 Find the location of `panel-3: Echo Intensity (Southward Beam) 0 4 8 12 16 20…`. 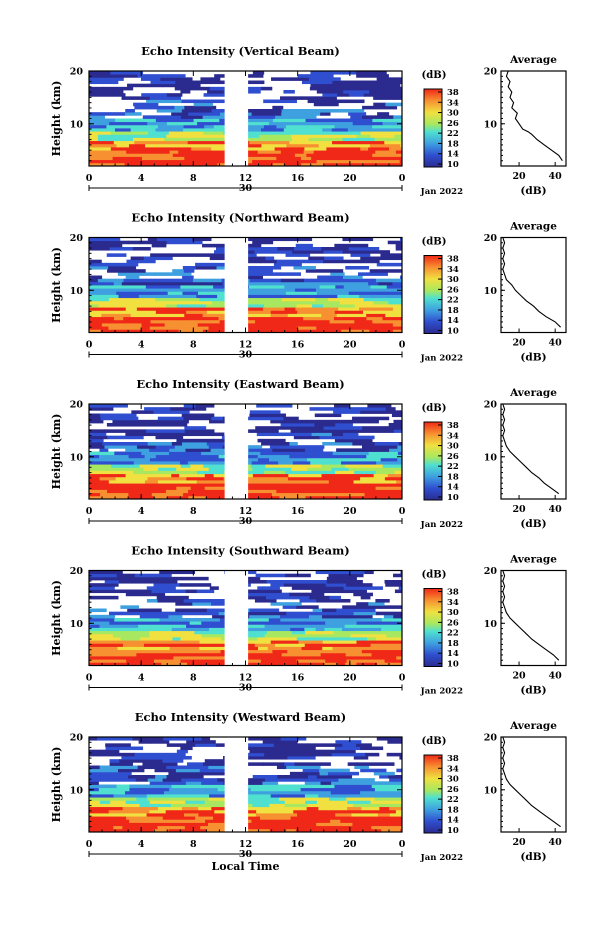

panel-3: Echo Intensity (Southward Beam) 0 4 8 12 16 20… is located at coordinates (308, 620).